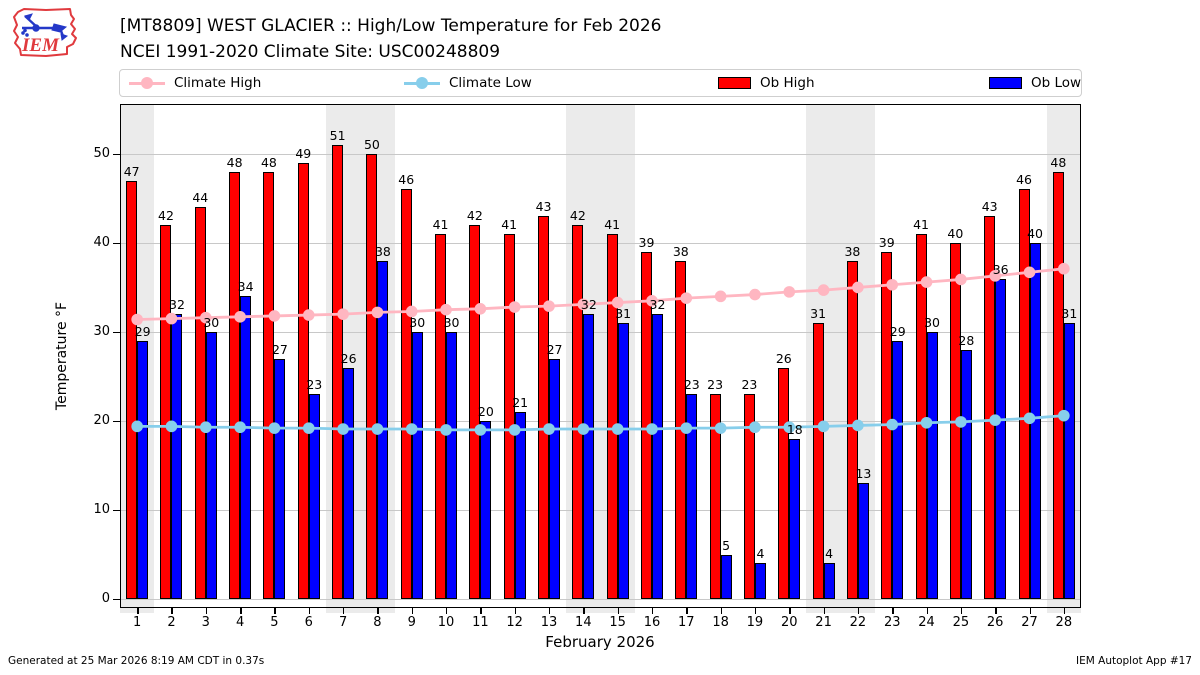  Describe the element at coordinates (101, 510) in the screenshot. I see `y-tick-label: 10` at that location.